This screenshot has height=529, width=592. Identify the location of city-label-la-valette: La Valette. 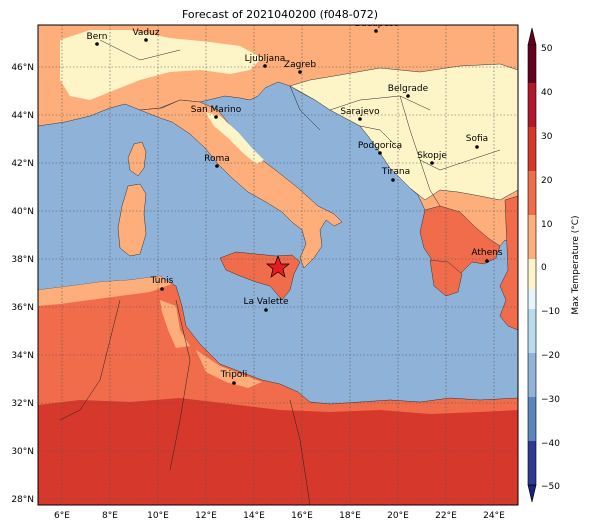
(266, 302).